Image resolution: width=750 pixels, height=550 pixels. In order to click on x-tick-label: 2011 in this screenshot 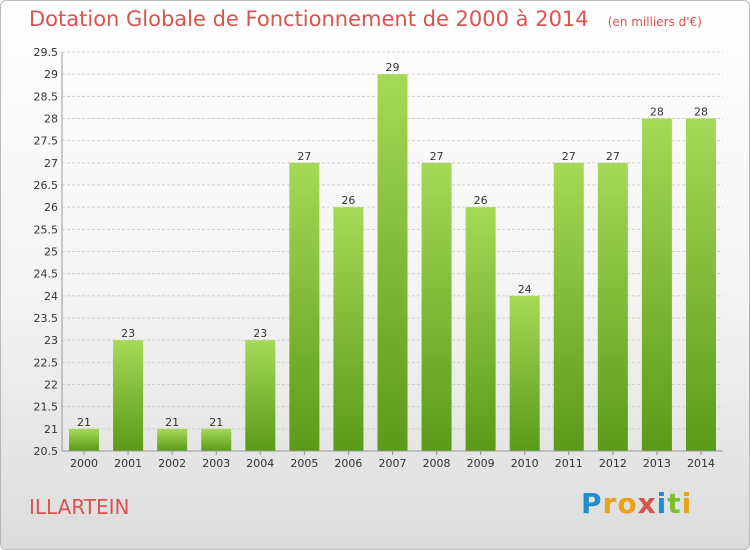, I will do `click(569, 463)`.